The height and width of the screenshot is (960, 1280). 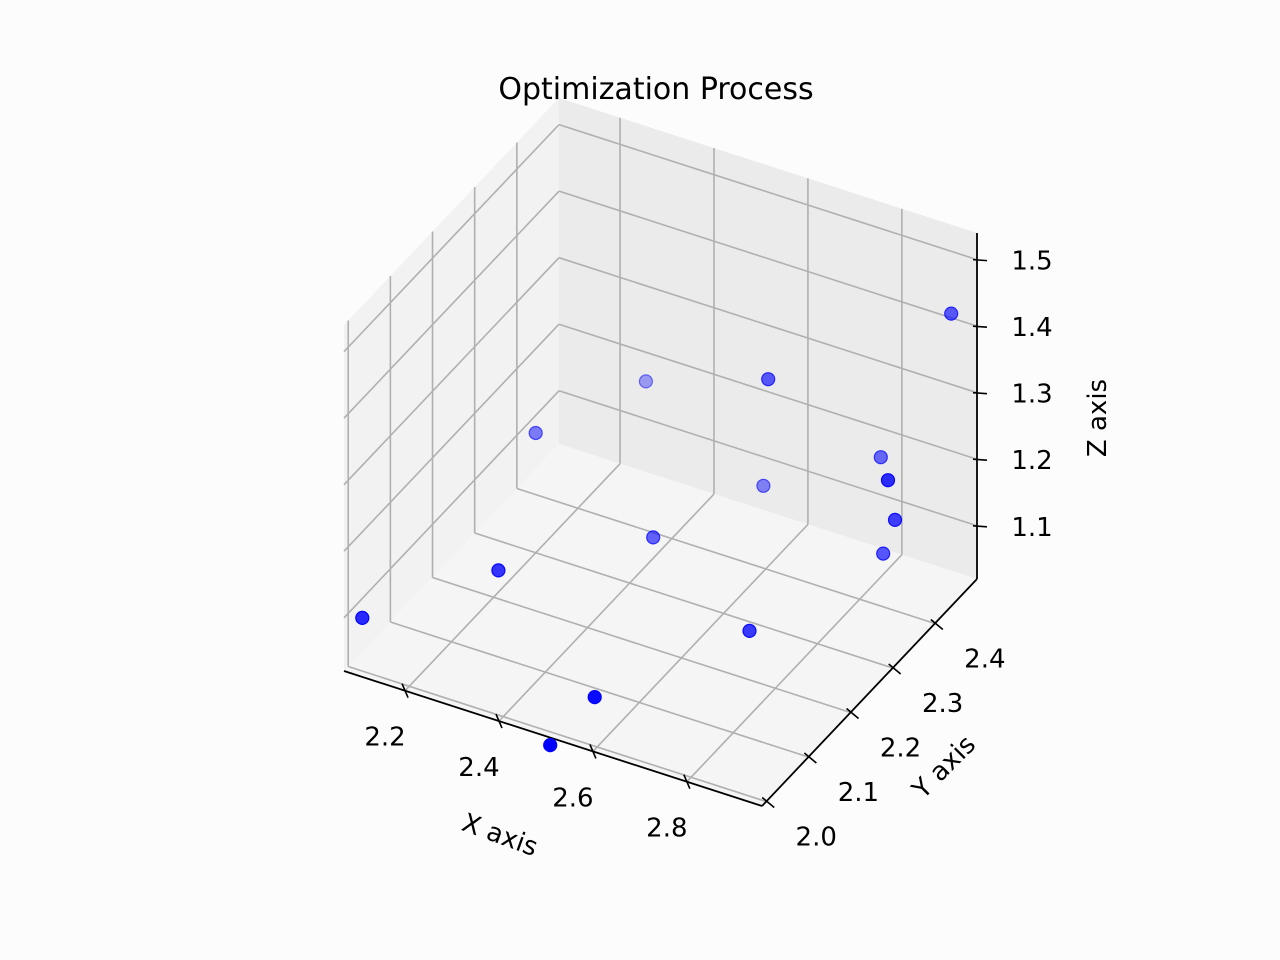 What do you see at coordinates (1031, 262) in the screenshot?
I see `z-tick-label: 1.5` at bounding box center [1031, 262].